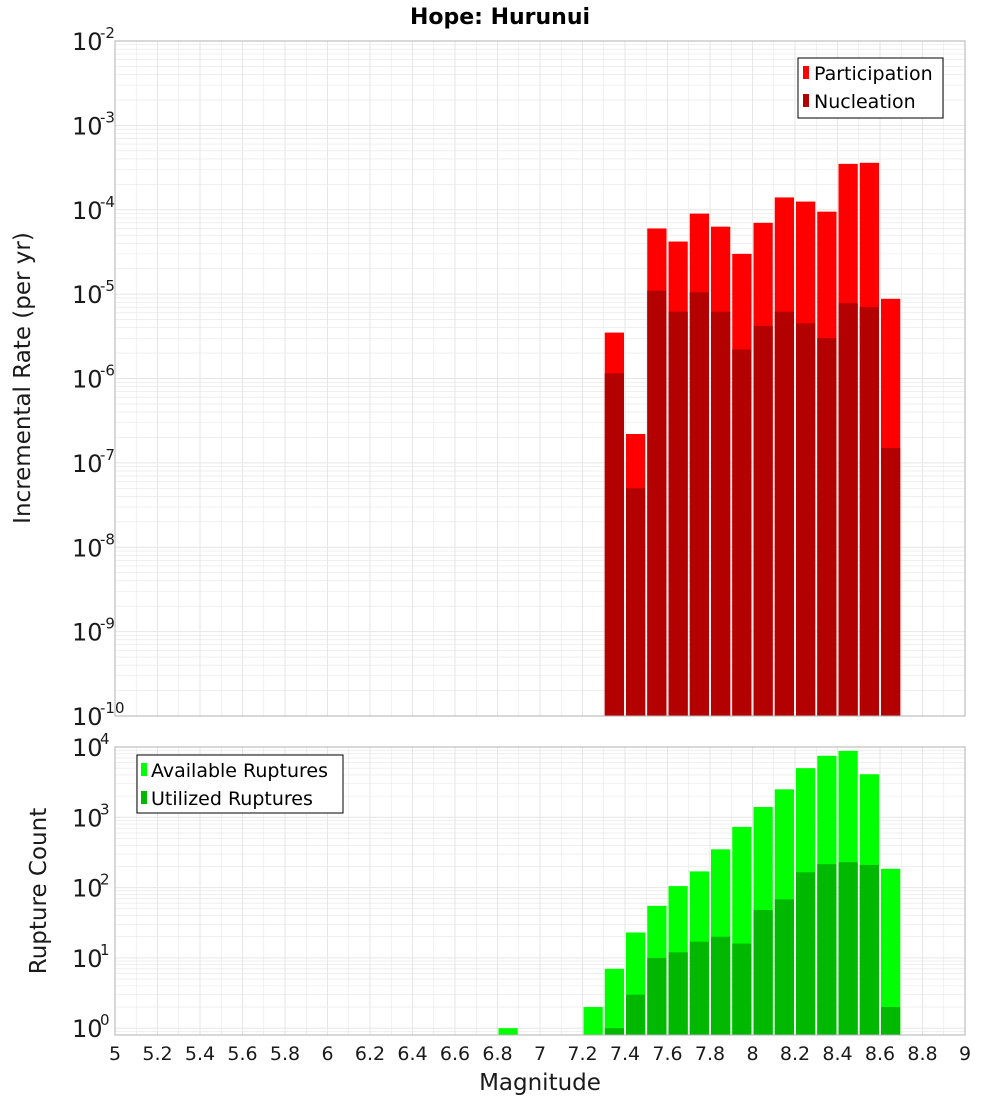  I want to click on top-y-tick-exponent: -10, so click(112, 708).